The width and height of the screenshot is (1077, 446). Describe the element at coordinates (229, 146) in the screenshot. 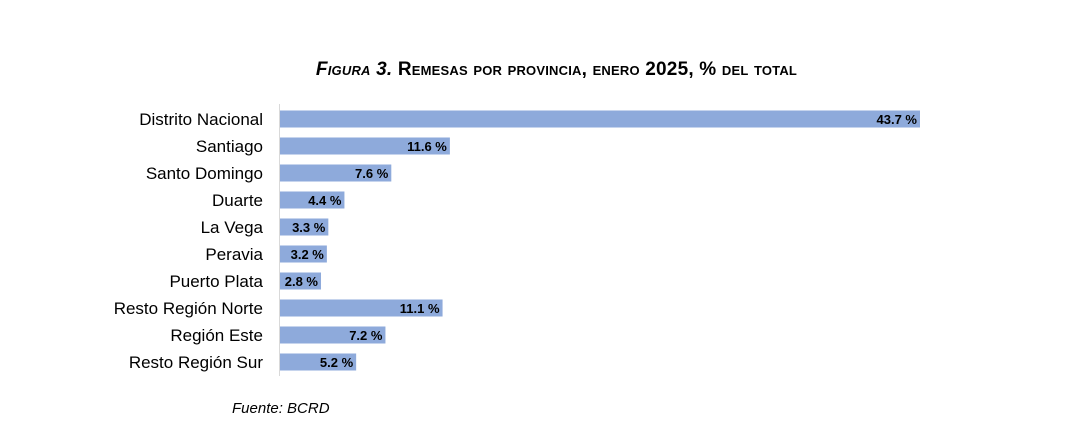

I see `category-label-santiago: Santiago` at that location.